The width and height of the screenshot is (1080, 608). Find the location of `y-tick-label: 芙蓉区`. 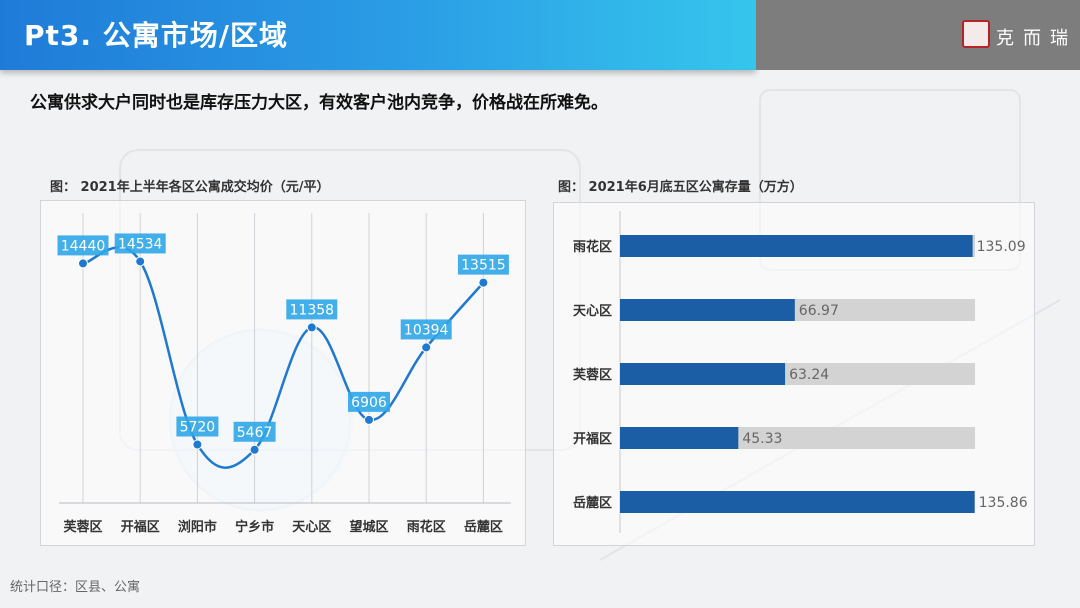

y-tick-label: 芙蓉区 is located at coordinates (592, 375).